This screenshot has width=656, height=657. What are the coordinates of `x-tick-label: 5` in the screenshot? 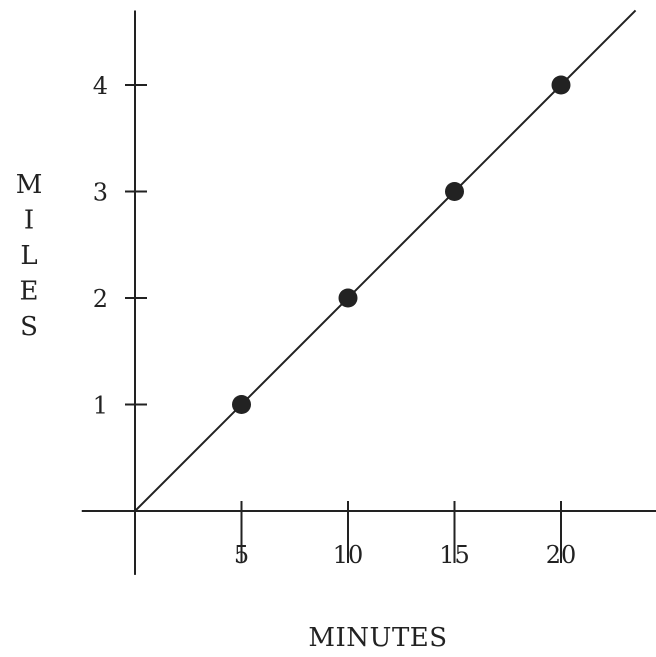 It's located at (241, 555).